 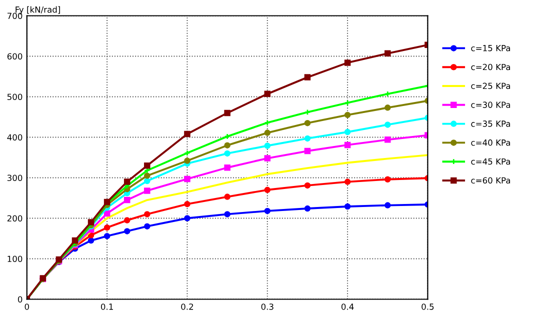 What do you see at coordinates (490, 142) in the screenshot?
I see `legend-label: c=40 KPa` at bounding box center [490, 142].